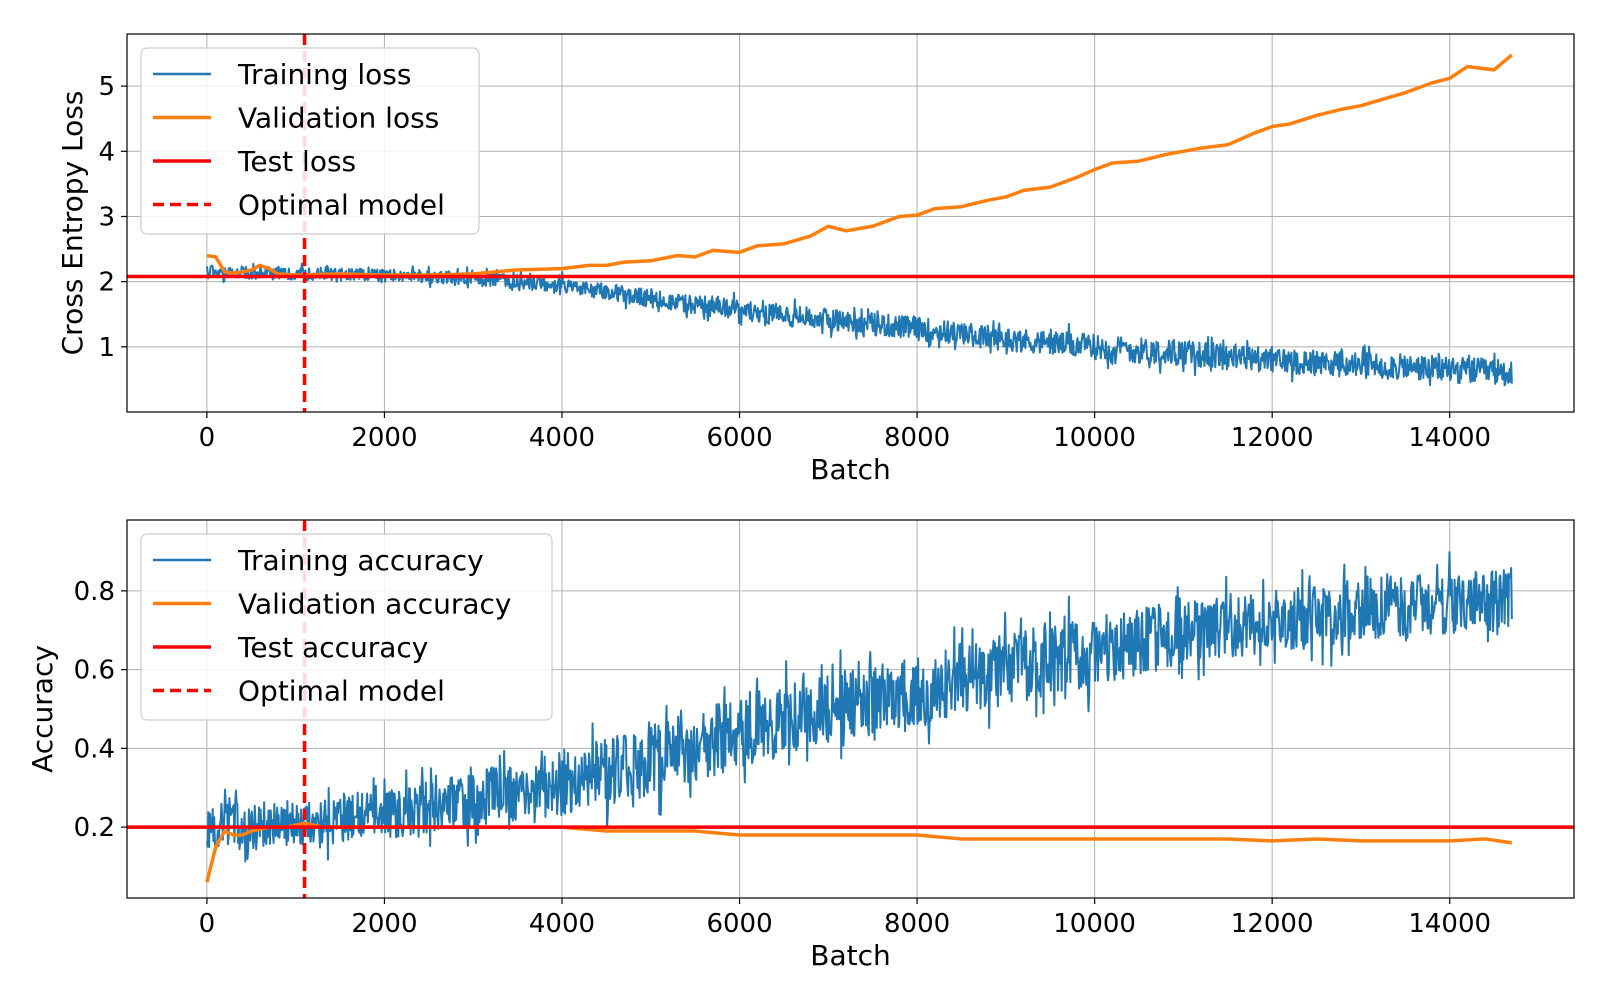  What do you see at coordinates (562, 924) in the screenshot?
I see `accuracy-x-tick-label-2: 4000` at bounding box center [562, 924].